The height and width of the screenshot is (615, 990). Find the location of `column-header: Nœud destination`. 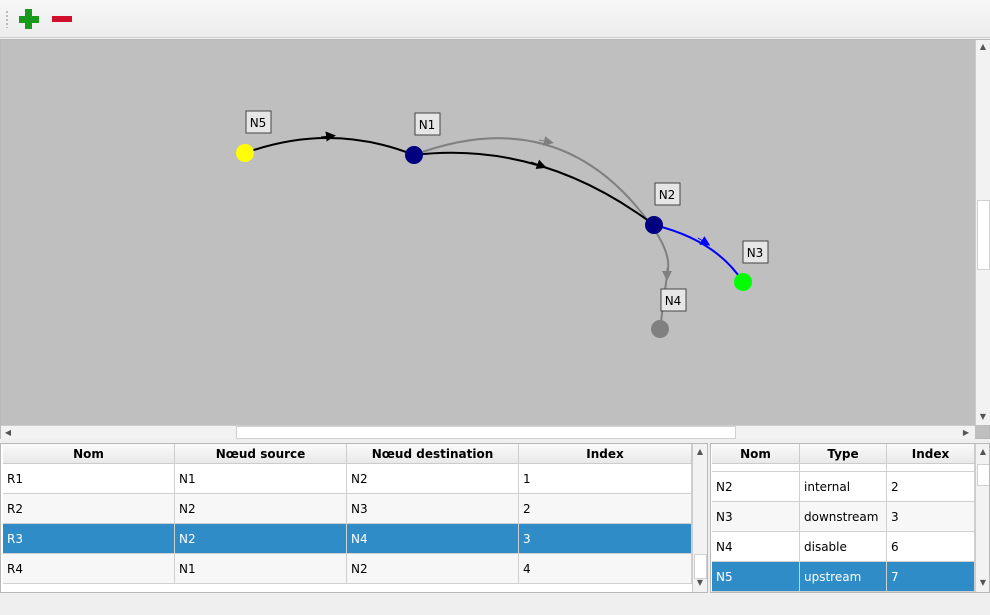

column-header: Nœud destination is located at coordinates (433, 454).